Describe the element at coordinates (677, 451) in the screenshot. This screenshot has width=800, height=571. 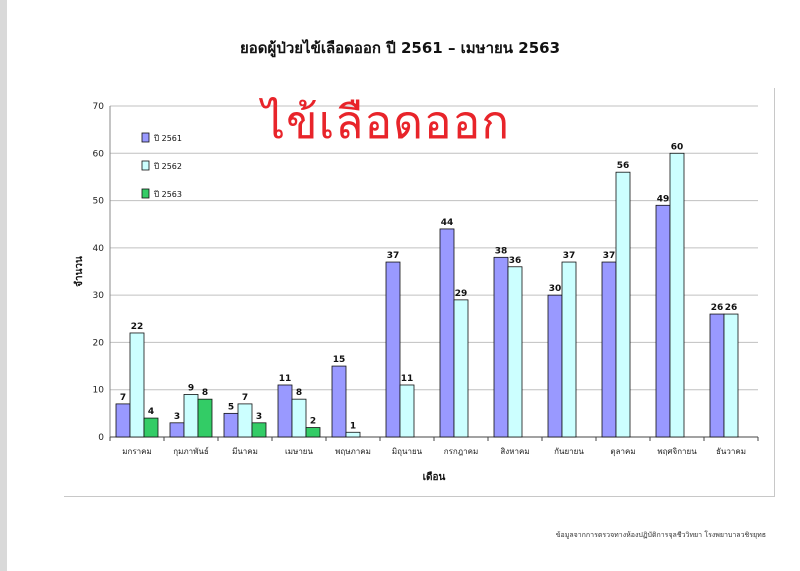
I see `x-tick-label: พฤศจิกายน` at that location.